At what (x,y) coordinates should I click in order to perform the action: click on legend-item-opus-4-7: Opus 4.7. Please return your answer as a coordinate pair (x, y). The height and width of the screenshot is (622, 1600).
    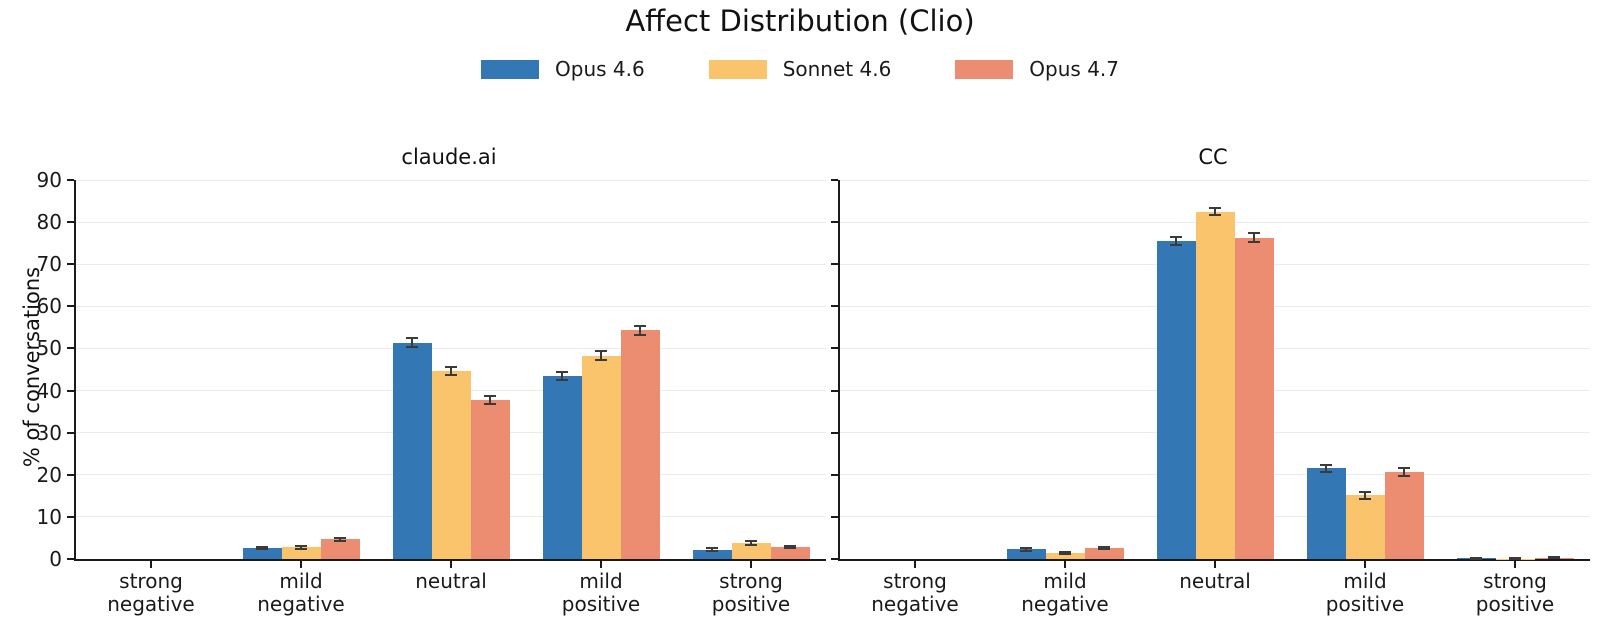
    Looking at the image, I should click on (1037, 69).